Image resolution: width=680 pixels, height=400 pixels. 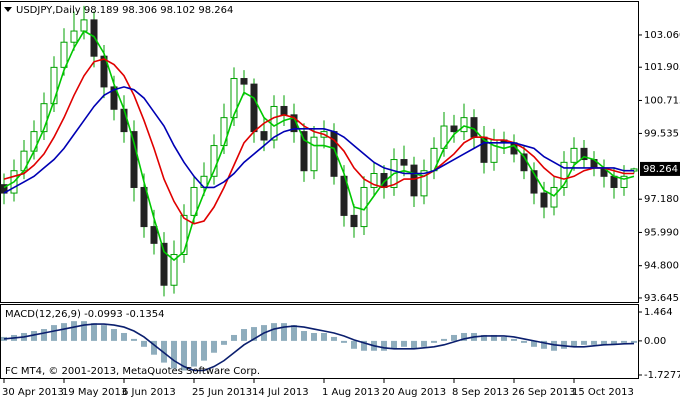 I want to click on x-tick-label: 19 May 2013, so click(x=94, y=392).